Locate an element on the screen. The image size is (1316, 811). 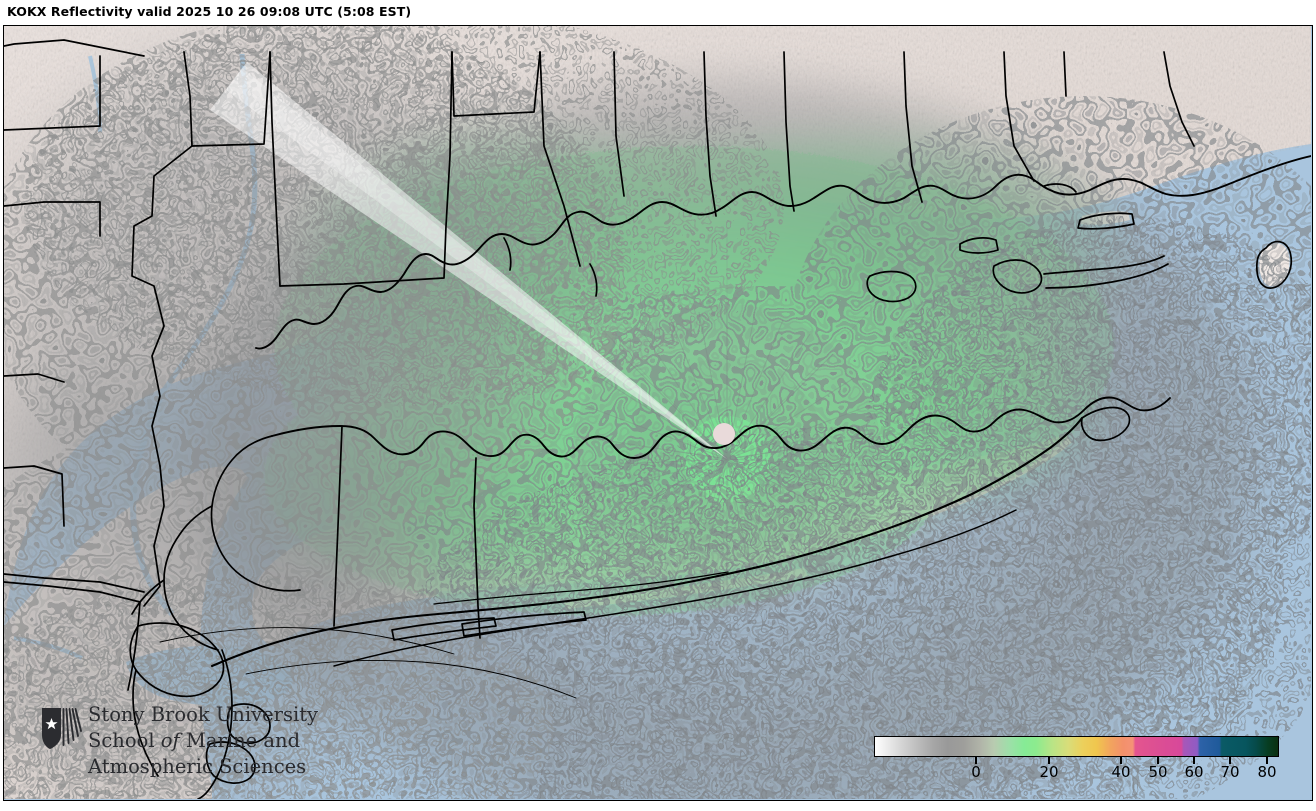
sbu-logo-line3: Atmospheric Sciences is located at coordinates (197, 766).